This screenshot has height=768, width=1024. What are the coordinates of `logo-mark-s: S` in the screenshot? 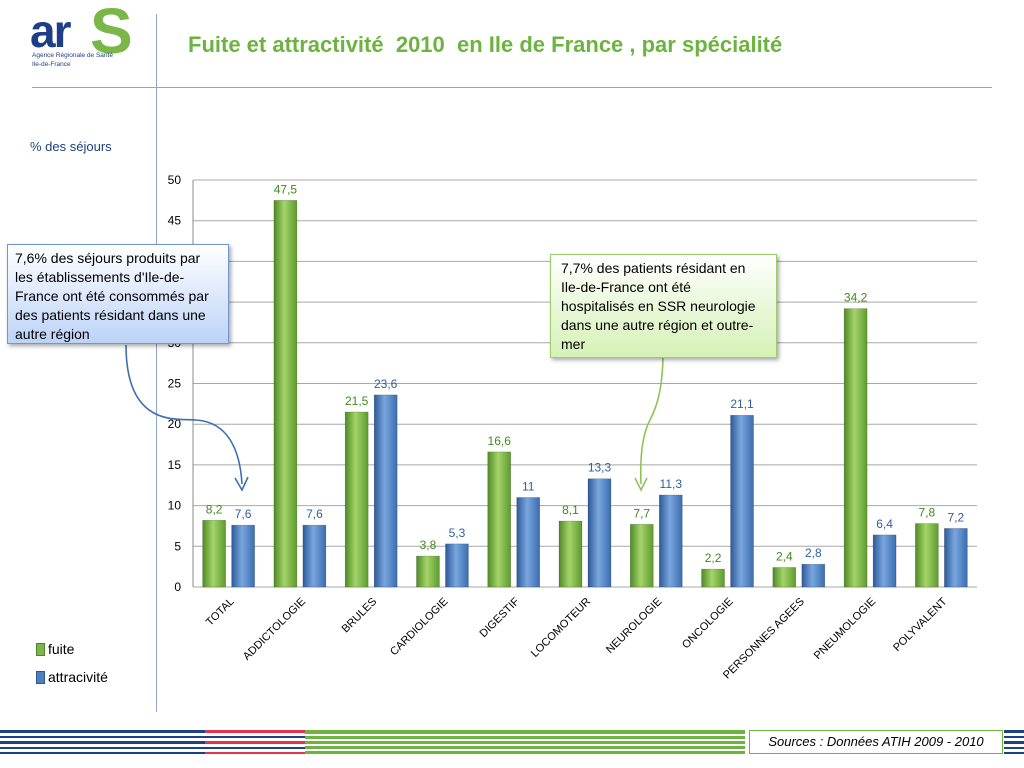 It's located at (111, 33).